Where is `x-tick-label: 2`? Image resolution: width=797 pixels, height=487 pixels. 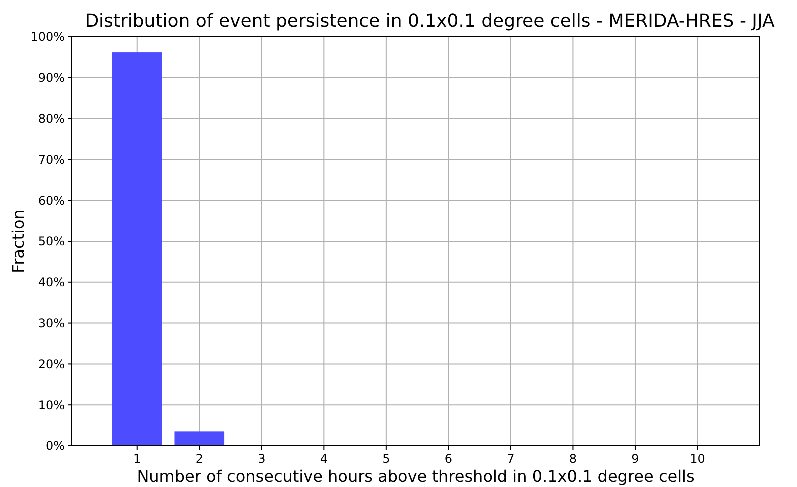 x-tick-label: 2 is located at coordinates (200, 459).